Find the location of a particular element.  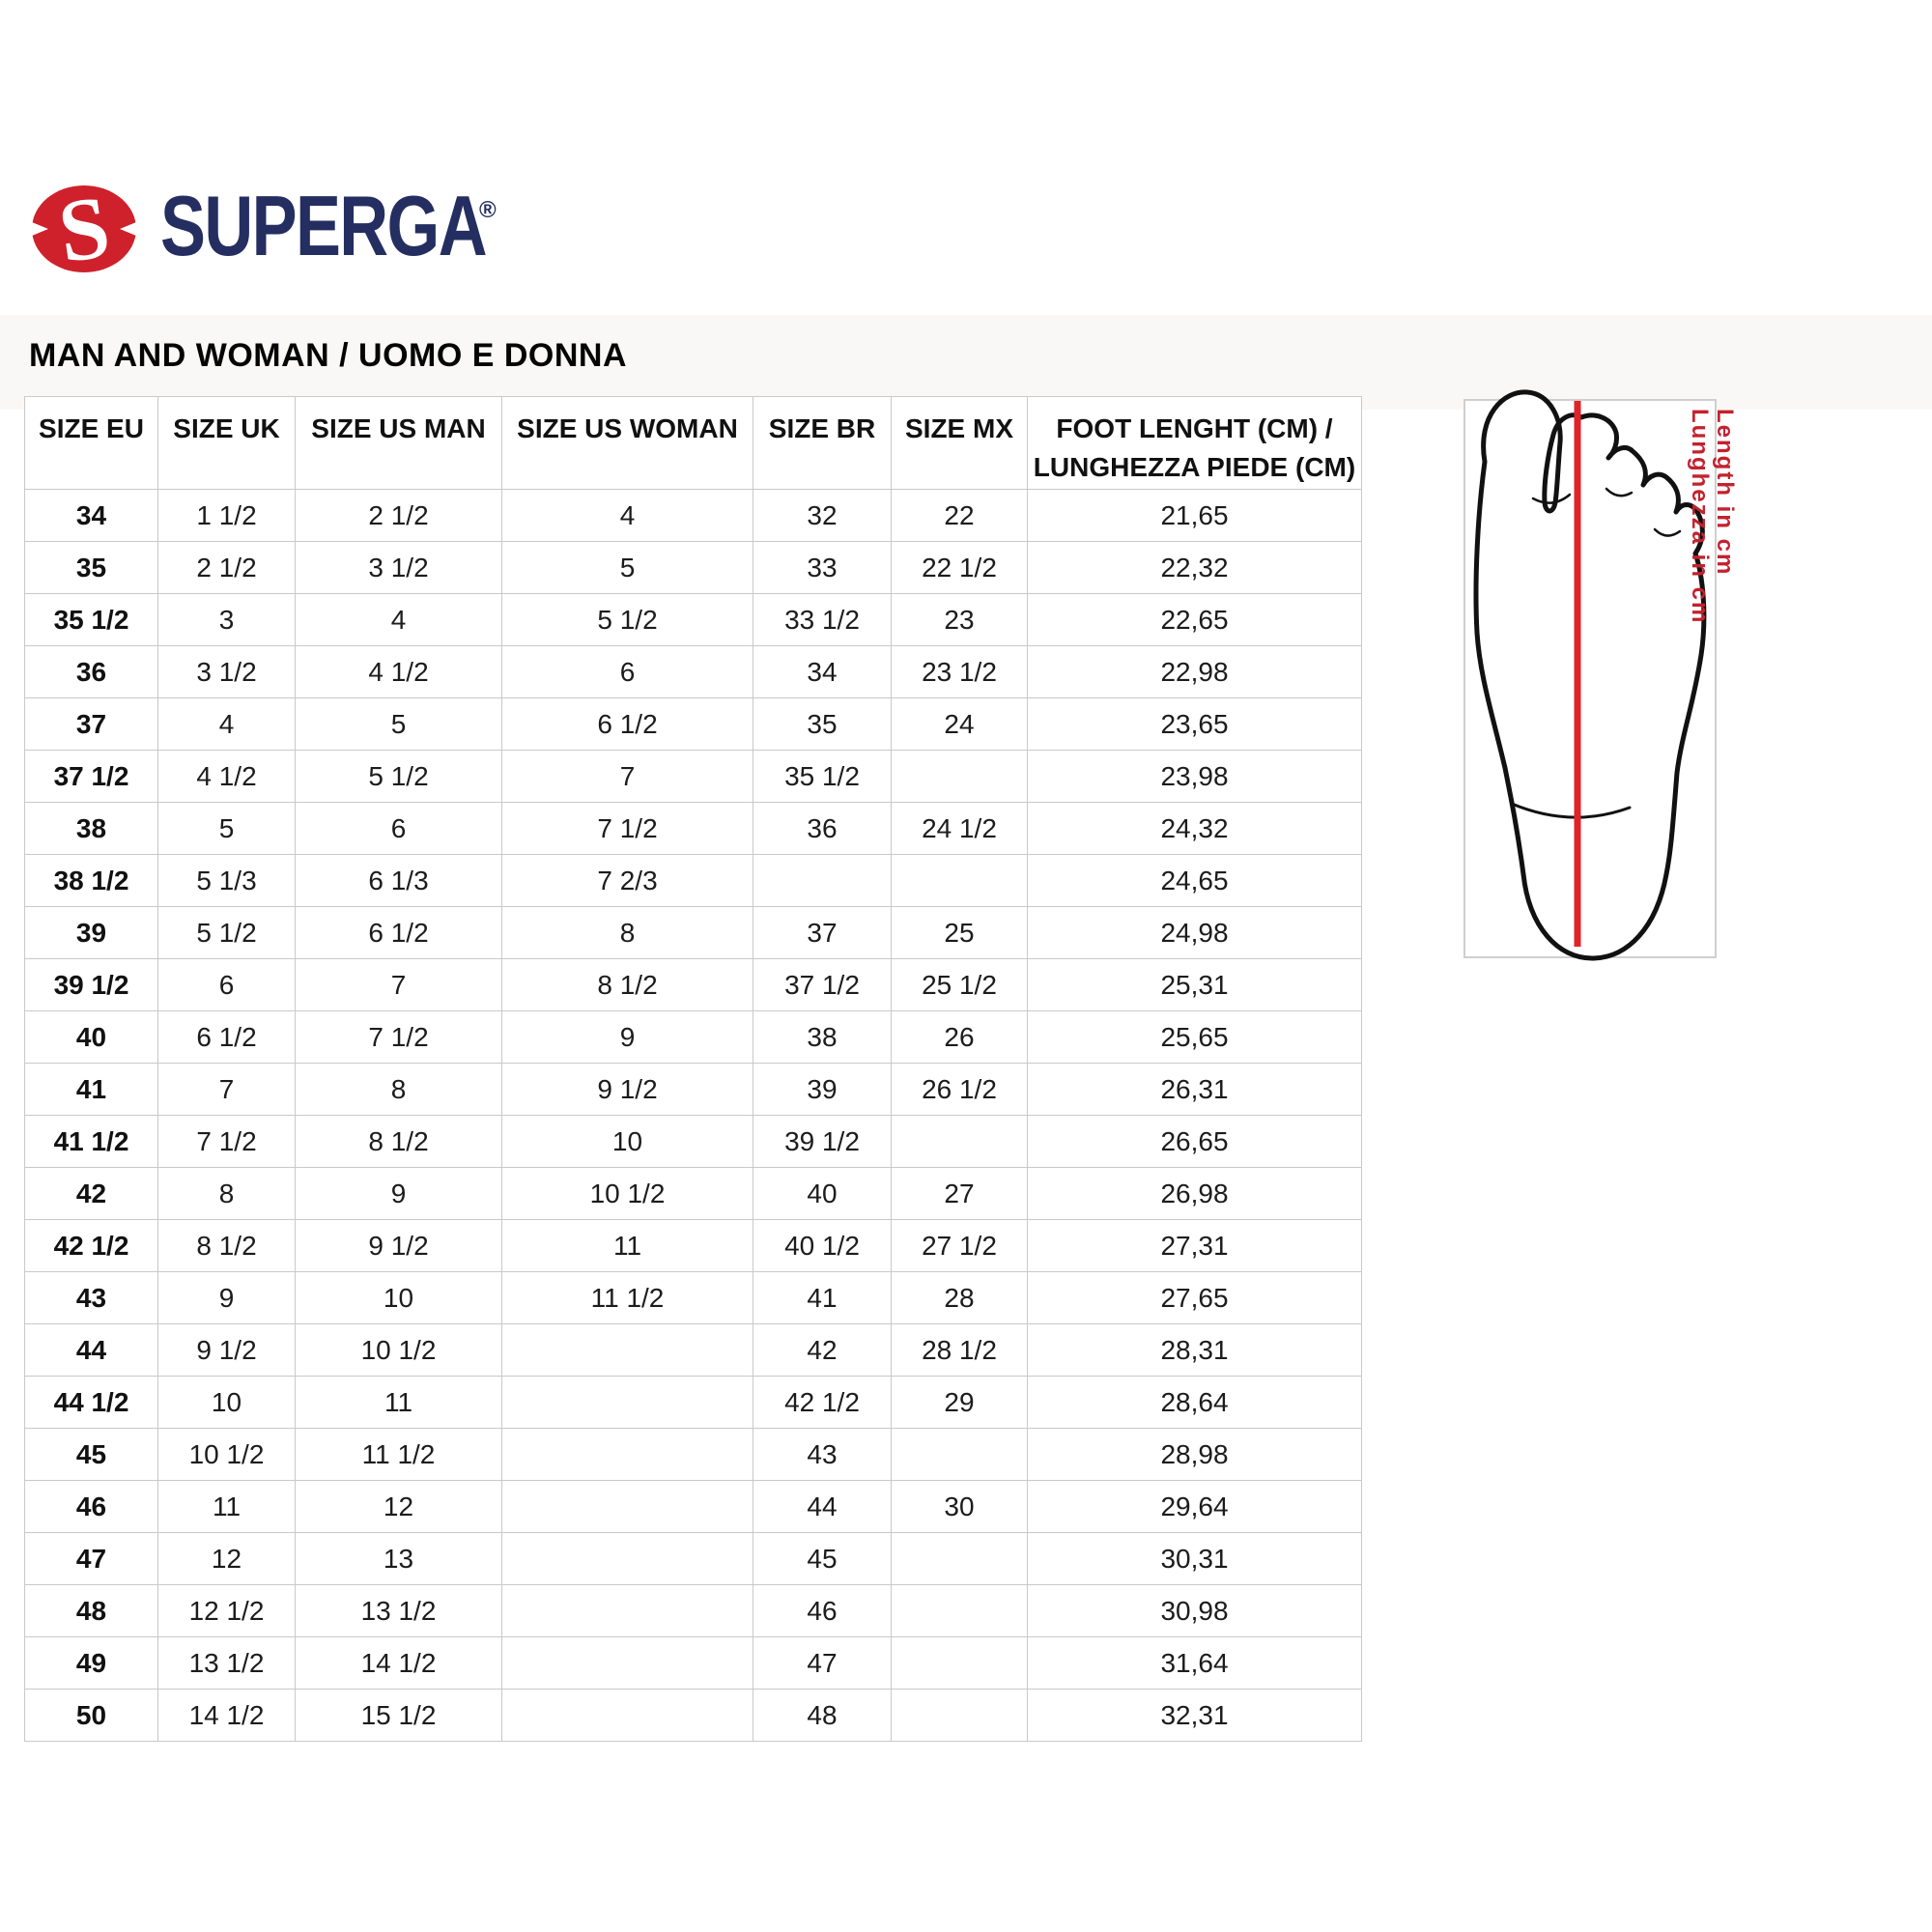

table-row: 35 1/2 3 4 5 1/2 33 1/2 23 22,65 is located at coordinates (693, 619).